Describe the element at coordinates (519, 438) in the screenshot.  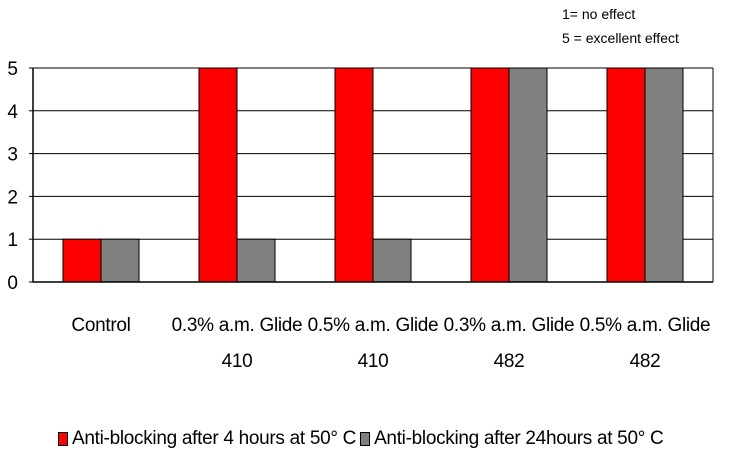
I see `legend-label-24h: Anti-blocking after 24hours at 50° C` at that location.